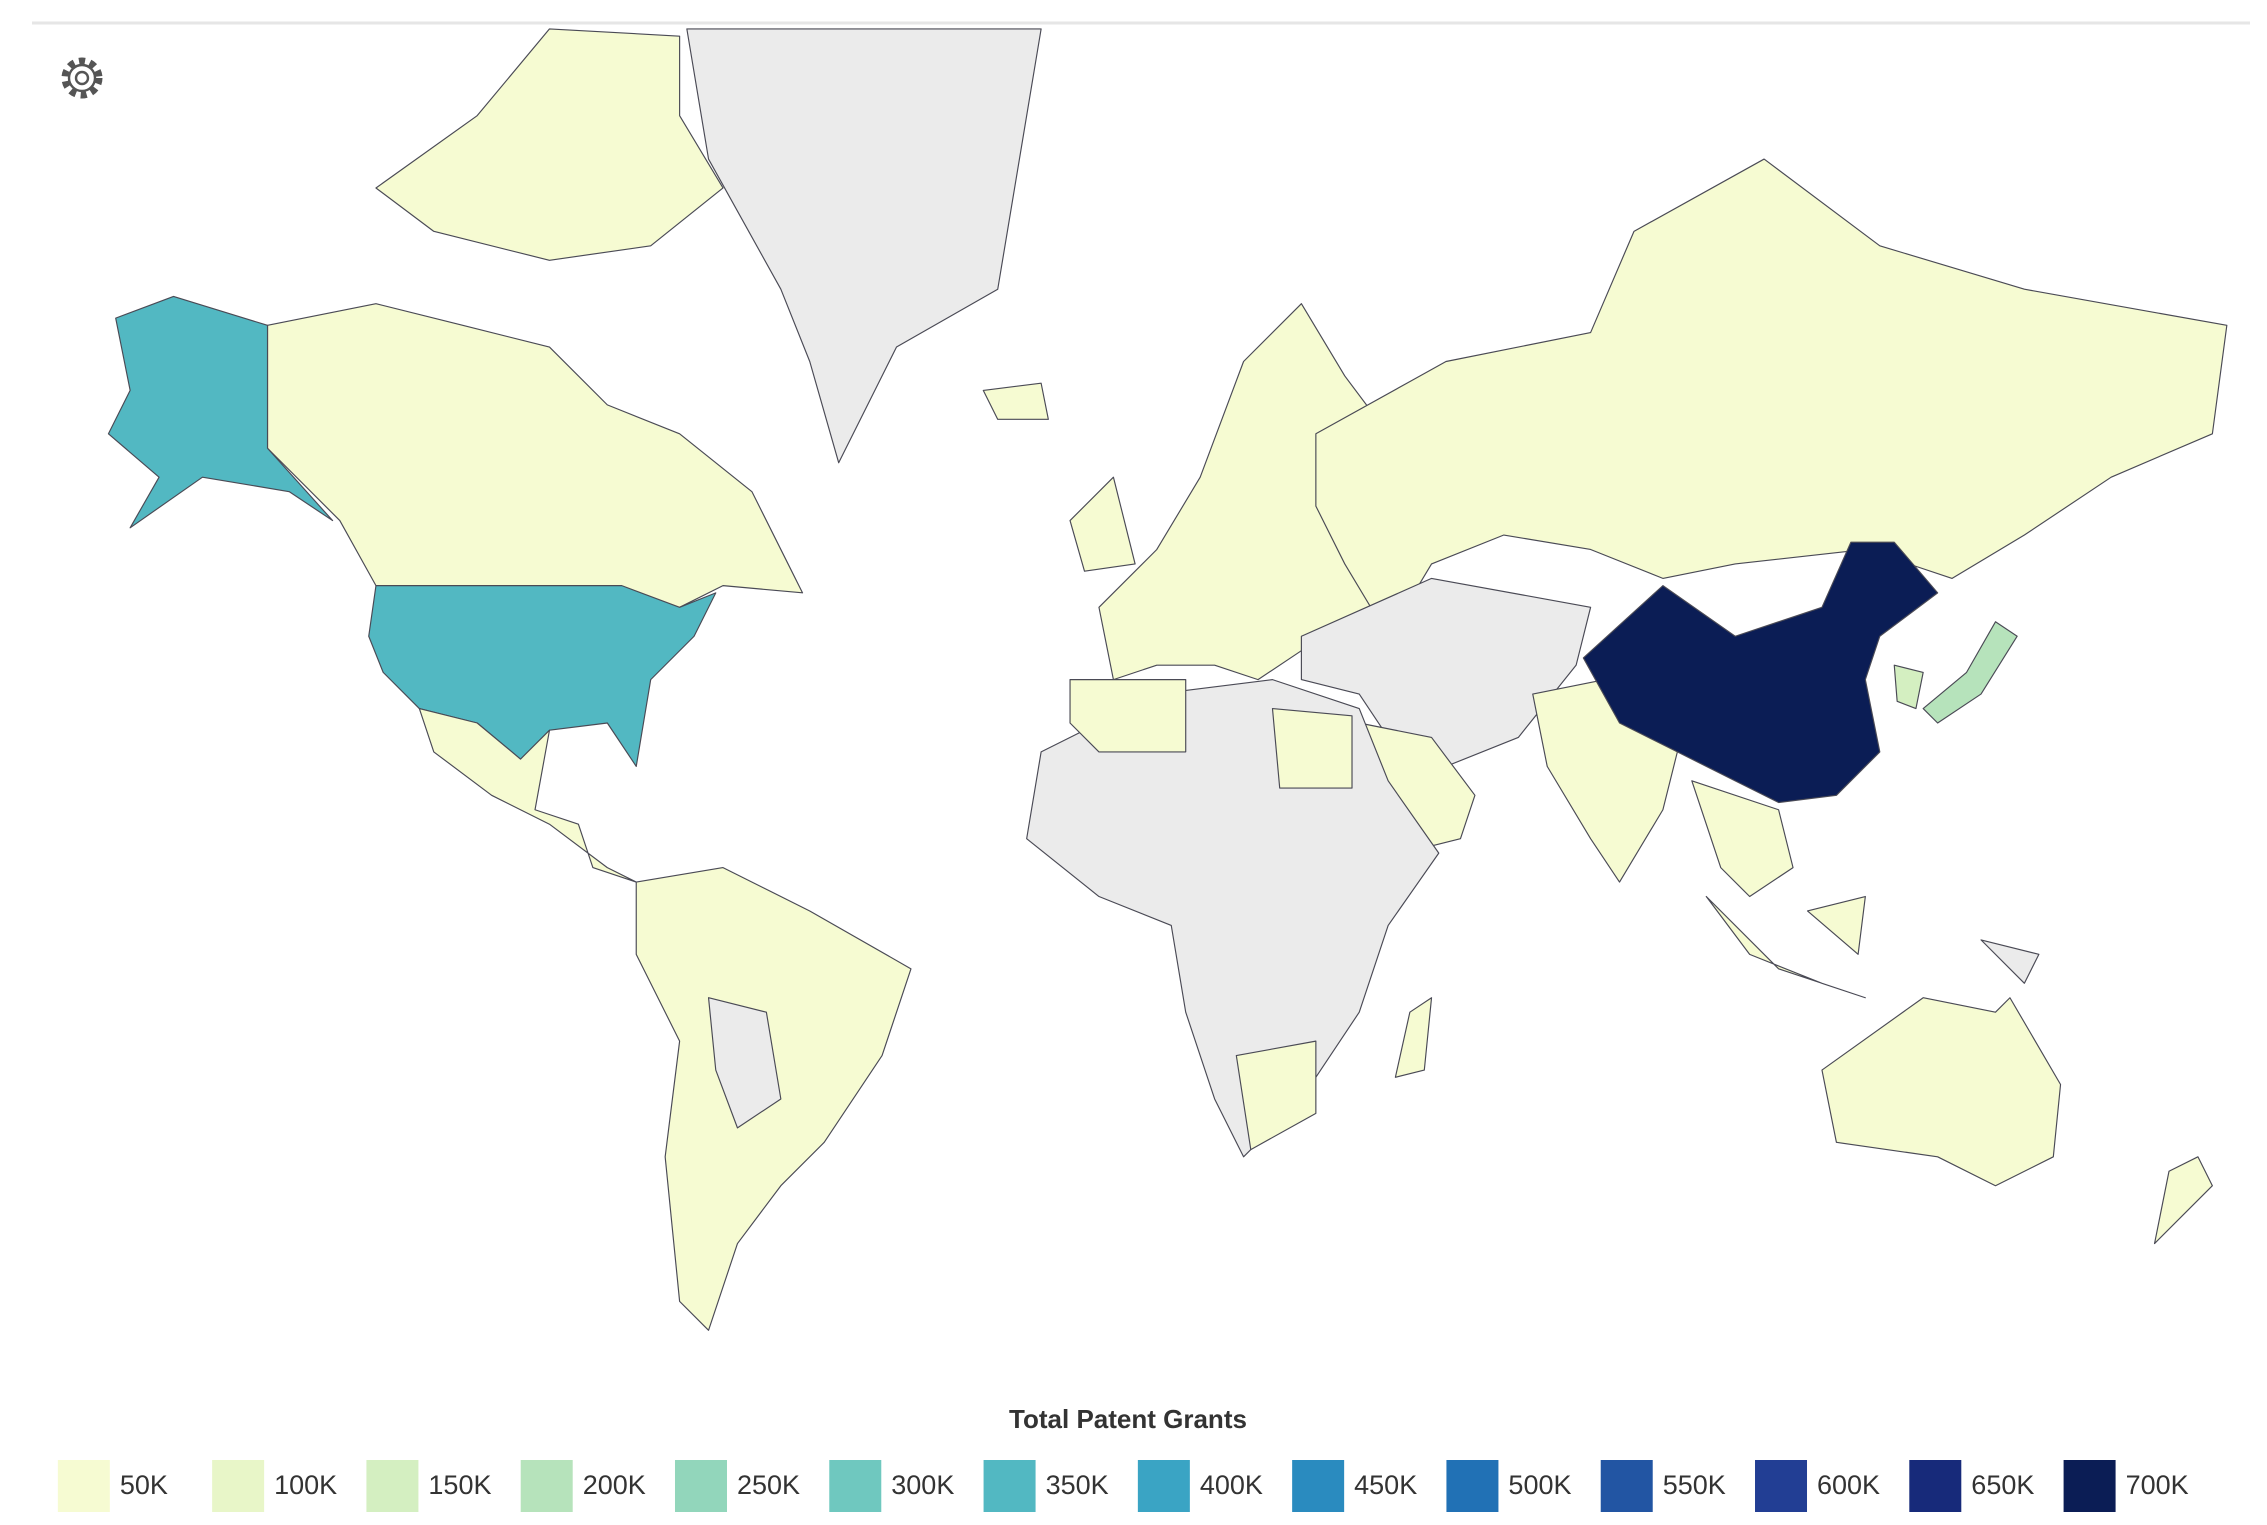  I want to click on gear-hole, so click(82, 78).